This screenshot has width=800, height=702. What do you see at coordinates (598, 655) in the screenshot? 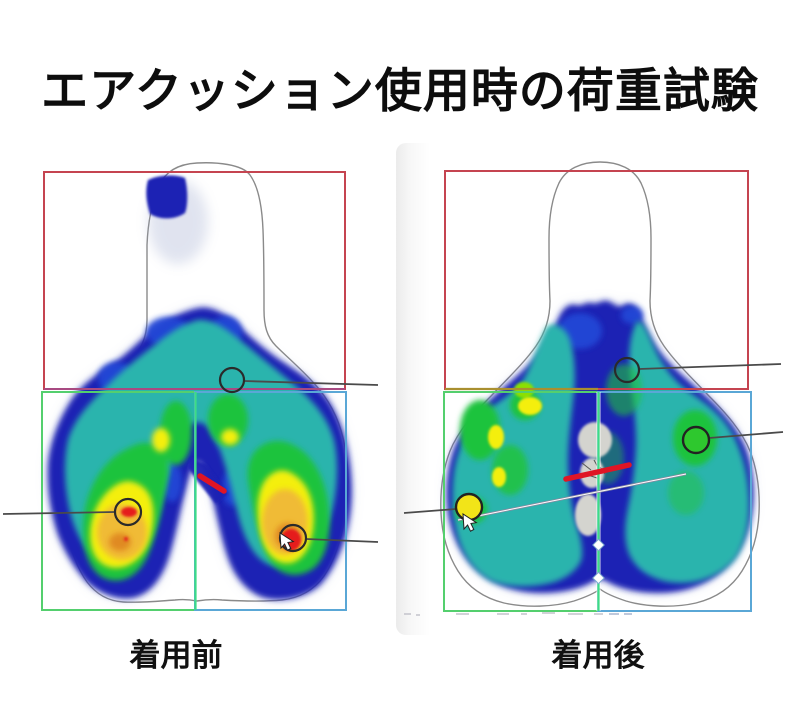
I see `caption-after: 着用後` at bounding box center [598, 655].